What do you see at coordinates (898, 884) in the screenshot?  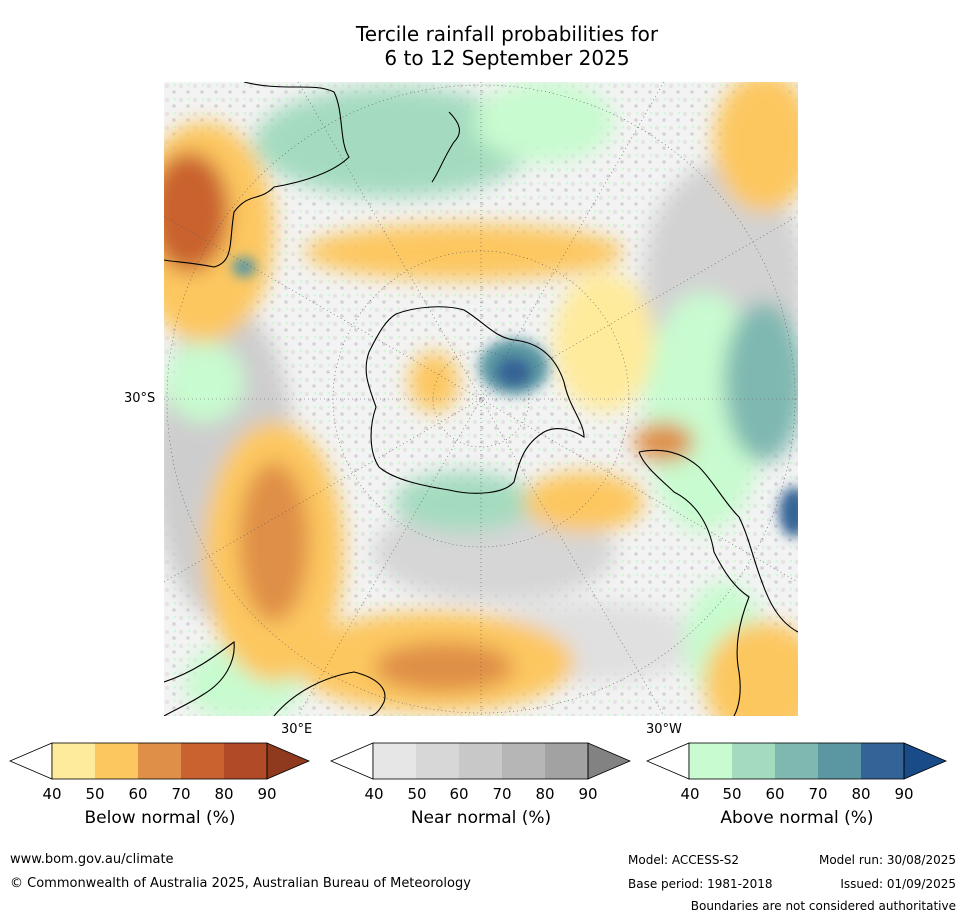 I see `issued-text: Issued: 01/09/2025` at bounding box center [898, 884].